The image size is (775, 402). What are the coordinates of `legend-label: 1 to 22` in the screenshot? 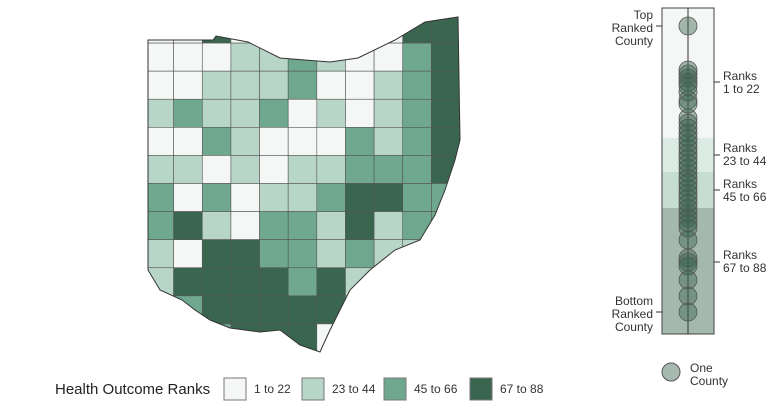 It's located at (272, 389).